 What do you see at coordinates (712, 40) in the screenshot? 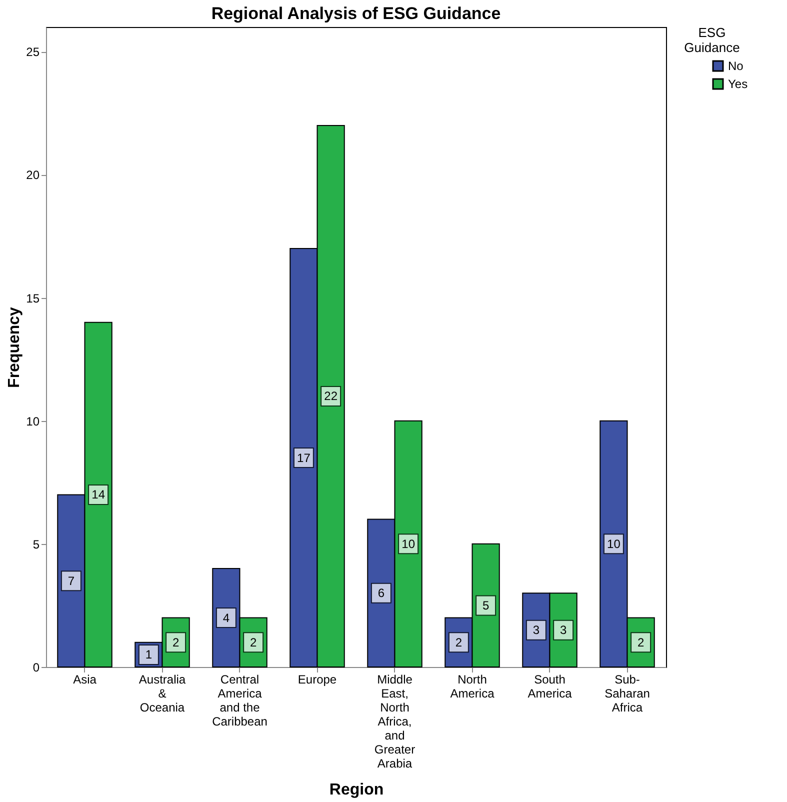
I see `legend-title: ESG Guidance` at bounding box center [712, 40].